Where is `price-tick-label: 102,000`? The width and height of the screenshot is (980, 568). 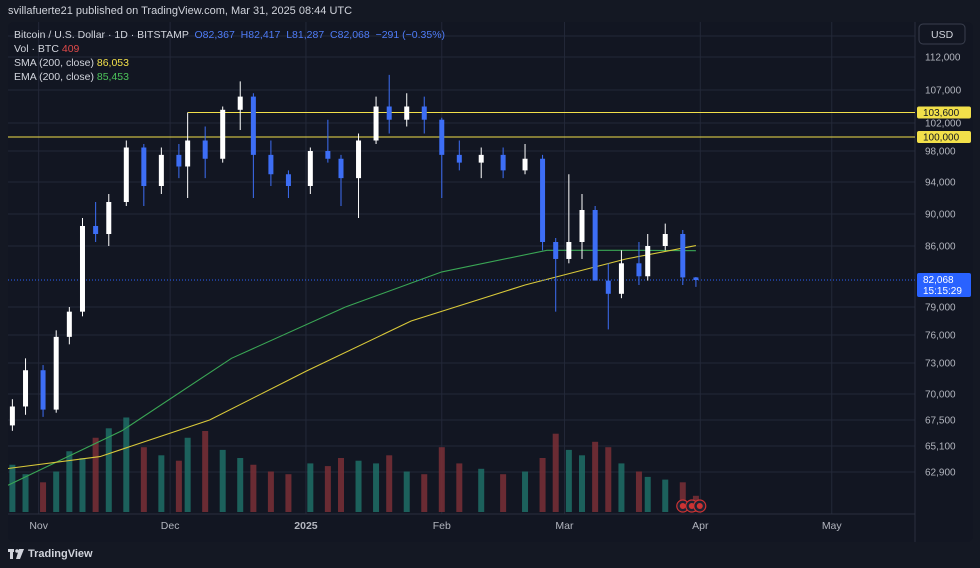 price-tick-label: 102,000 is located at coordinates (943, 124).